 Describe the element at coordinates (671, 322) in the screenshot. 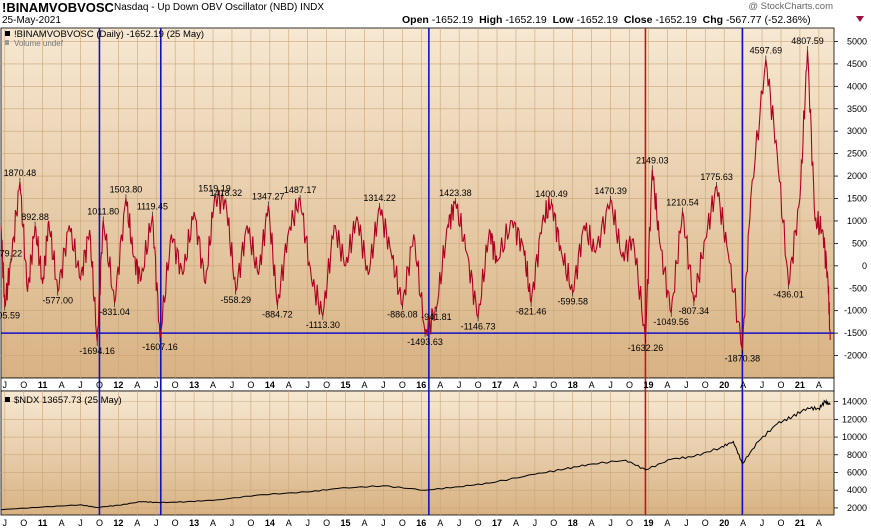

I see `data-label: -1049.56` at that location.